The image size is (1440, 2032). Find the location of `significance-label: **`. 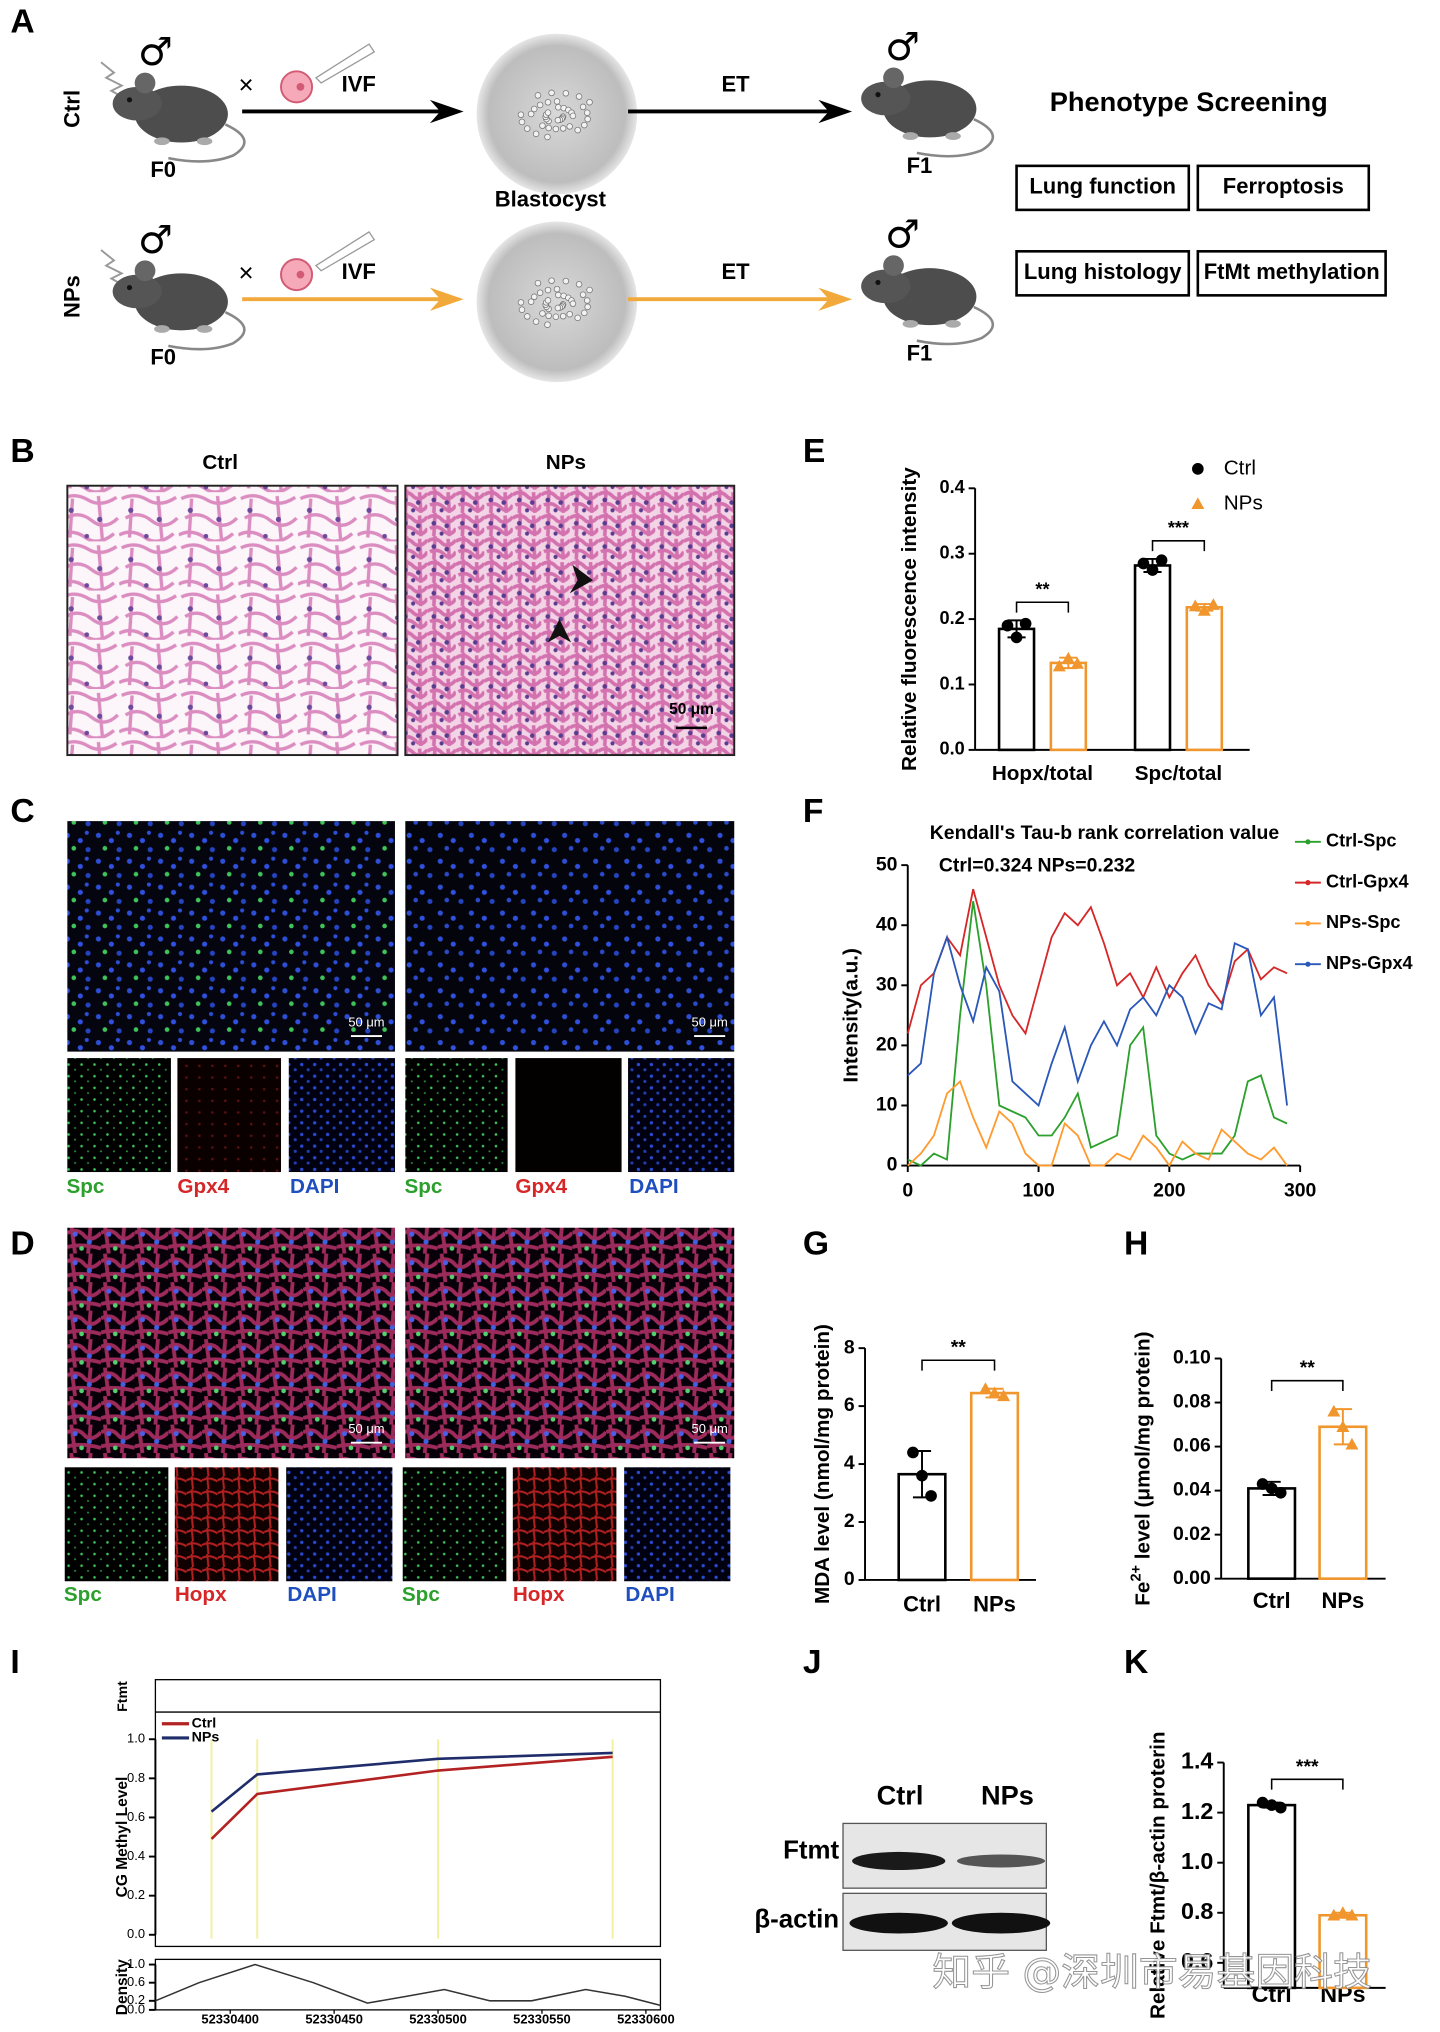

significance-label: ** is located at coordinates (1042, 589).